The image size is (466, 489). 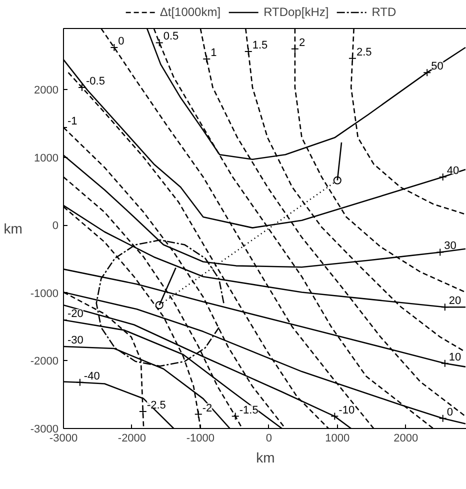 I want to click on annotation: -30, so click(x=76, y=340).